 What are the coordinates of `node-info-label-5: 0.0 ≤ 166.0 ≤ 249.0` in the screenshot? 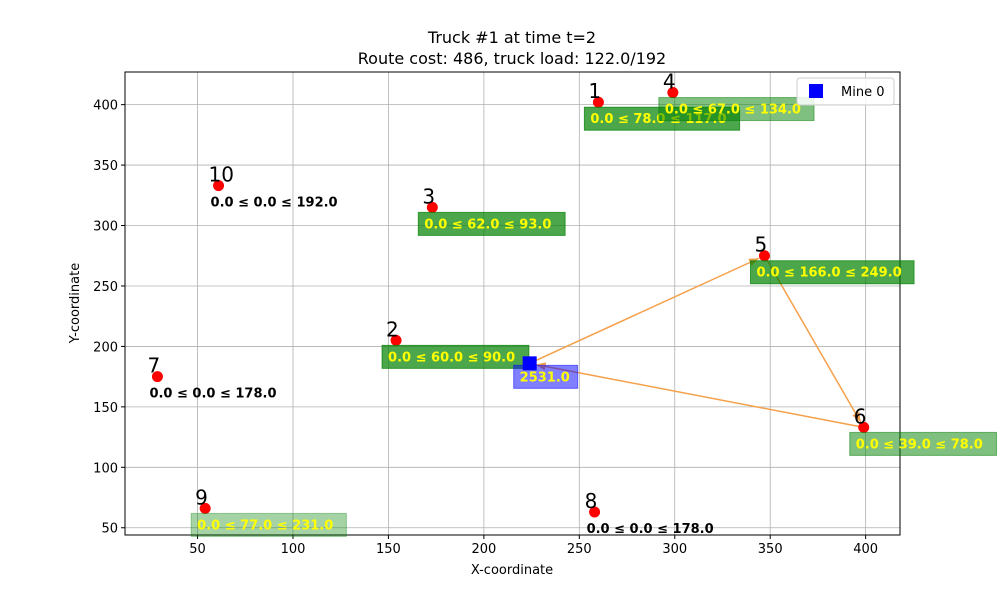 It's located at (828, 273).